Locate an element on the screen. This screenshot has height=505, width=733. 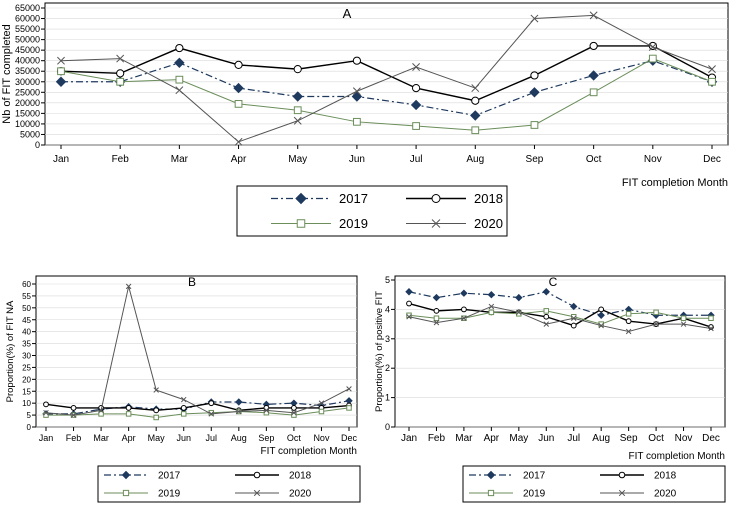
legend-item-2017: 2017 is located at coordinates (319, 198).